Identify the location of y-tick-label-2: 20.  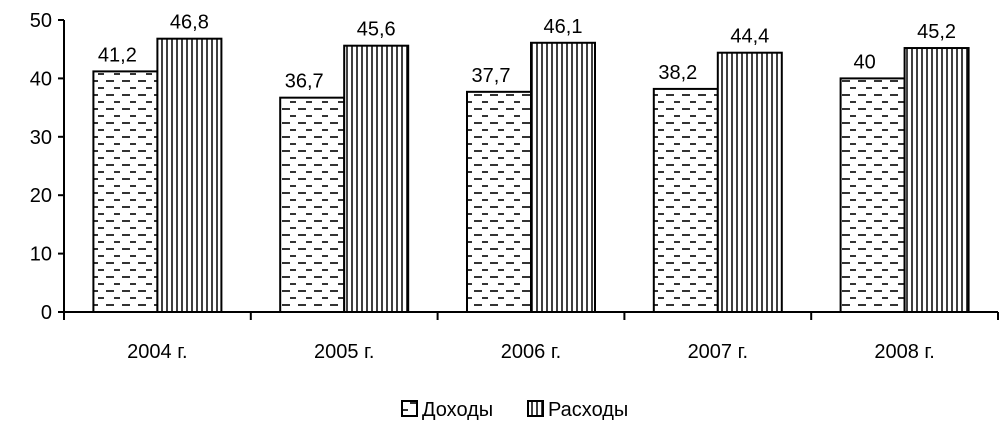
(41, 196).